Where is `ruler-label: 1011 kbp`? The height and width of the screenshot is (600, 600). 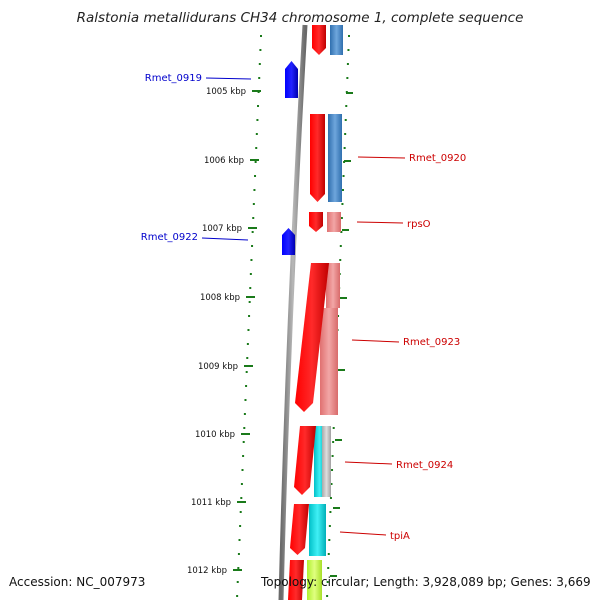
ruler-label: 1011 kbp is located at coordinates (211, 503).